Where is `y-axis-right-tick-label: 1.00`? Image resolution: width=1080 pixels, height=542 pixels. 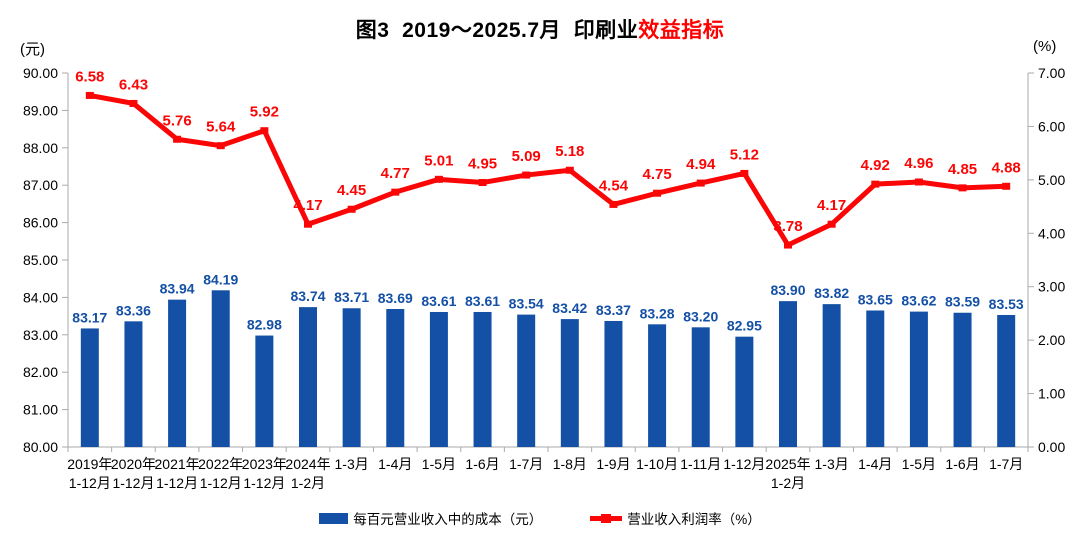 y-axis-right-tick-label: 1.00 is located at coordinates (1051, 394).